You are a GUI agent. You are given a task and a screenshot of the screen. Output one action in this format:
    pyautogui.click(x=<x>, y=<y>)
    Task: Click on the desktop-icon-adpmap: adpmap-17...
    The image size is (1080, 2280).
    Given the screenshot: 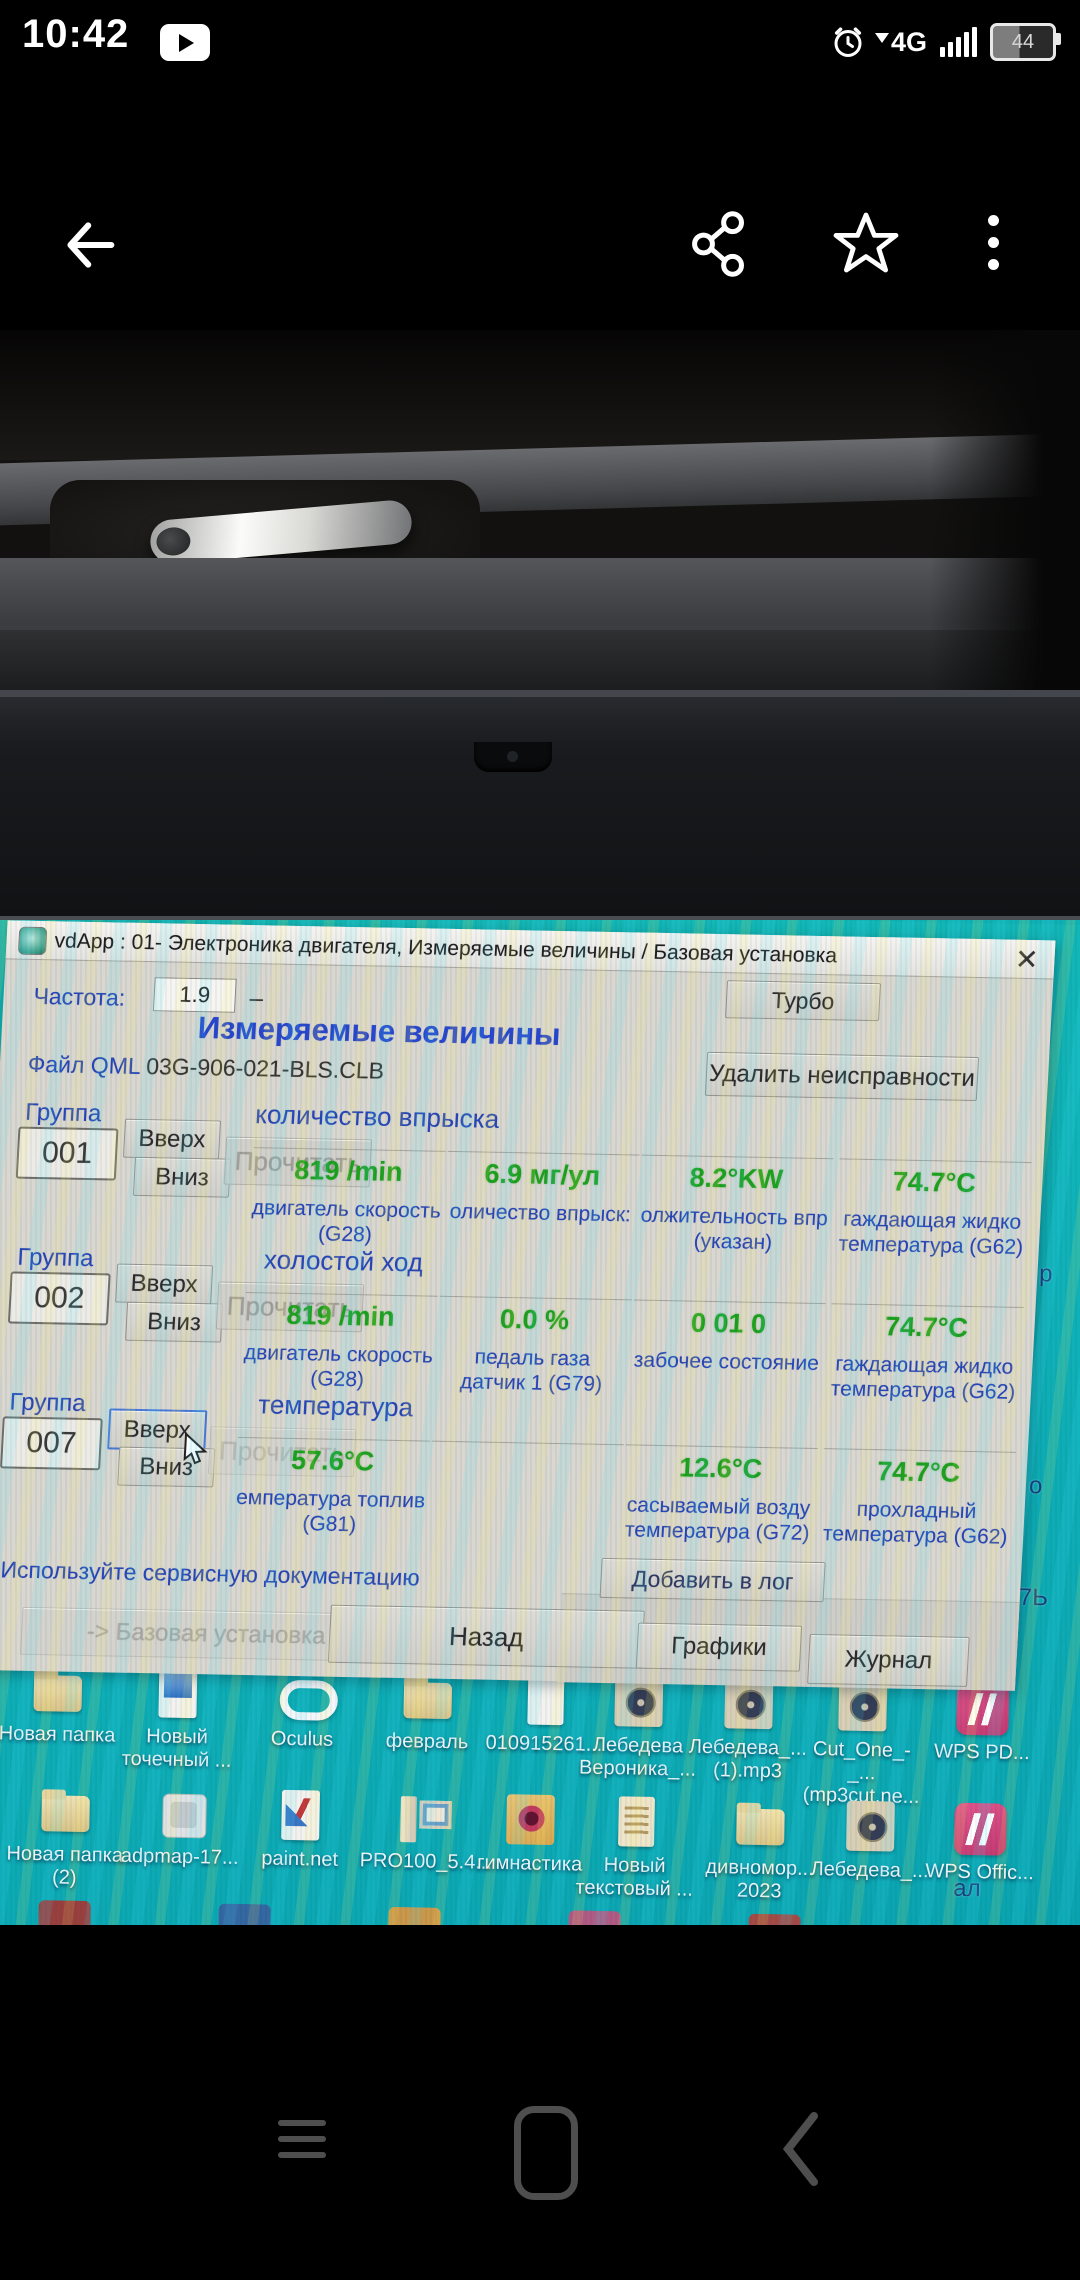 What is the action you would take?
    pyautogui.click(x=181, y=1826)
    